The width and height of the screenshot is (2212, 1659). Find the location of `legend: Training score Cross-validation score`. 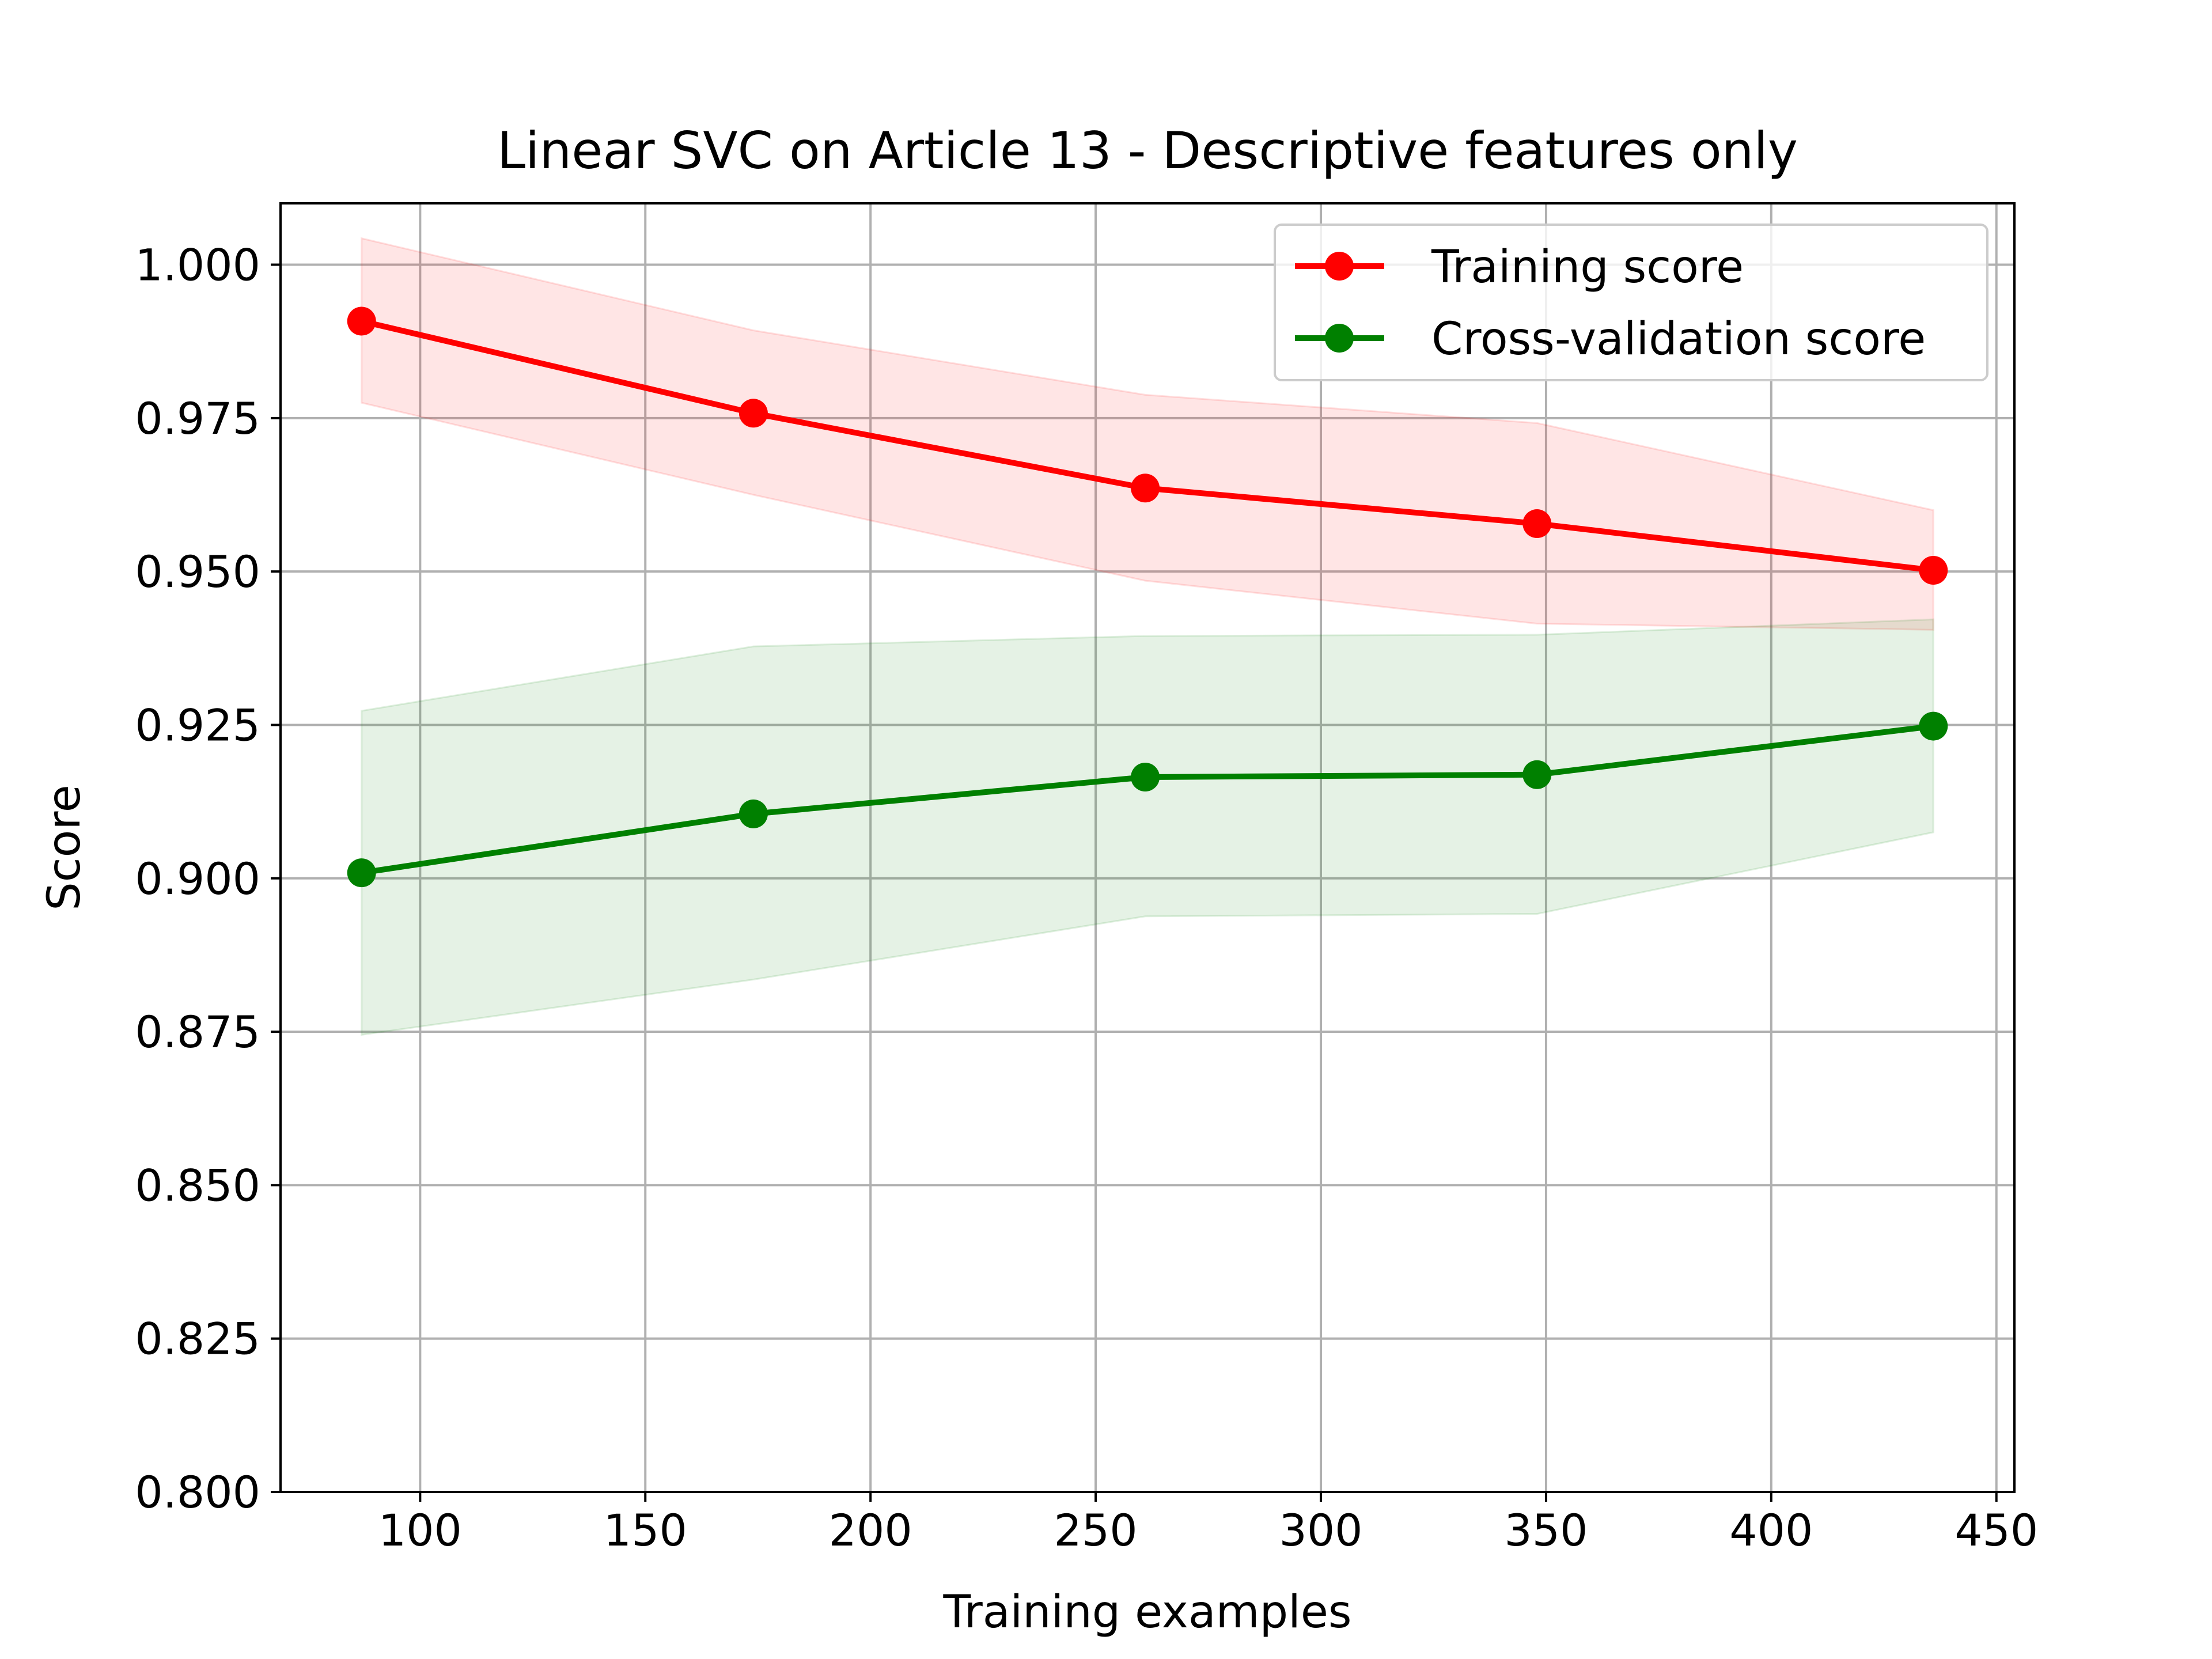

legend: Training score Cross-validation score is located at coordinates (1631, 302).